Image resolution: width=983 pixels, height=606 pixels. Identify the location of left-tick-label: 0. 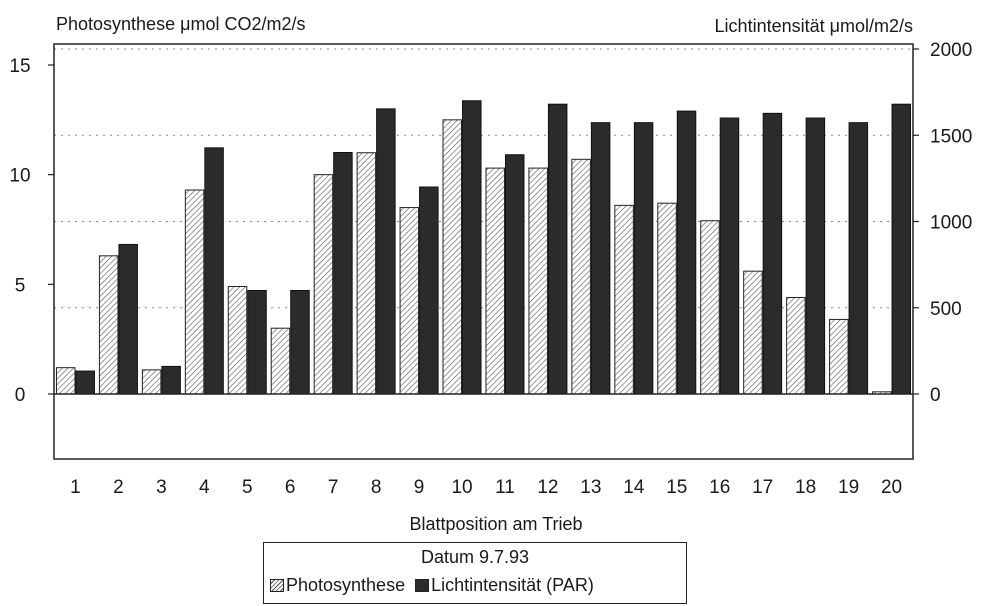
(20, 395).